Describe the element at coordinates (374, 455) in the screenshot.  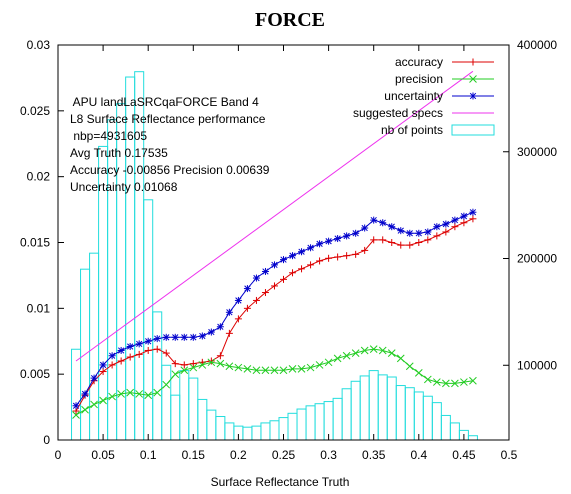
I see `x-tick-label: 0.35` at that location.